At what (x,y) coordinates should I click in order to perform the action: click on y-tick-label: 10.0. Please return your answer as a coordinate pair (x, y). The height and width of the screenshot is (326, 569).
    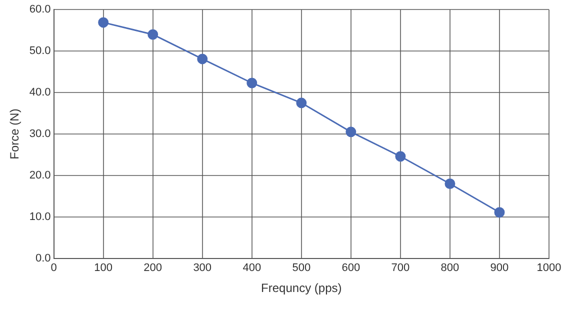
    Looking at the image, I should click on (40, 216).